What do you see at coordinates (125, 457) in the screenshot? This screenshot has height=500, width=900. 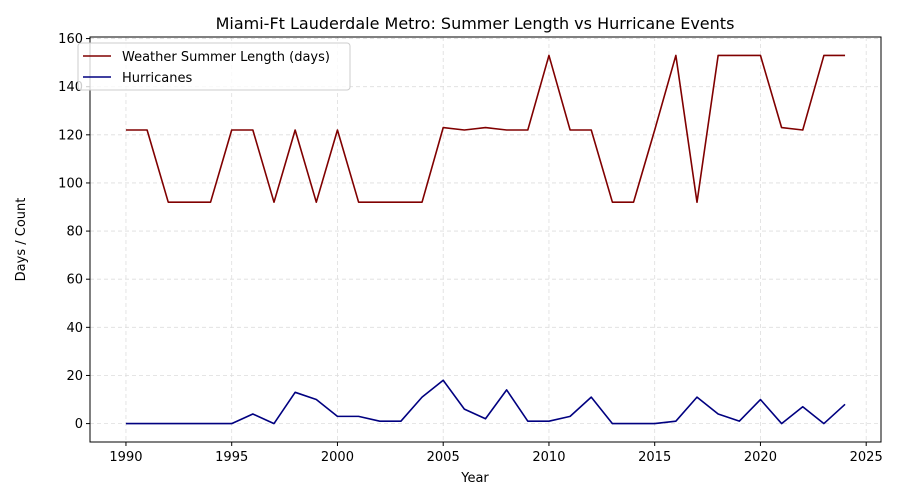 I see `x-tick-label: 1990` at bounding box center [125, 457].